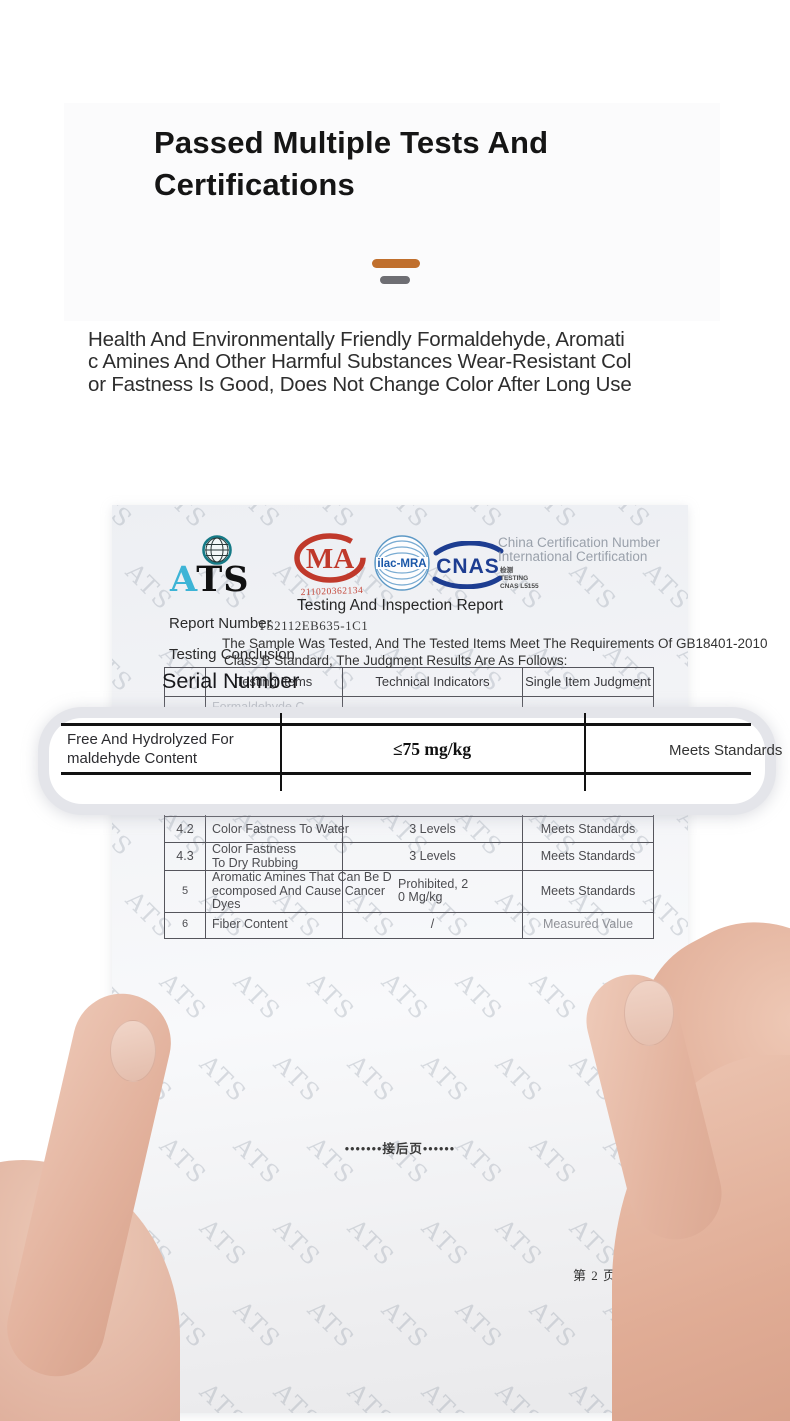 The width and height of the screenshot is (790, 1421). I want to click on report-title: Testing And Inspection Report, so click(400, 605).